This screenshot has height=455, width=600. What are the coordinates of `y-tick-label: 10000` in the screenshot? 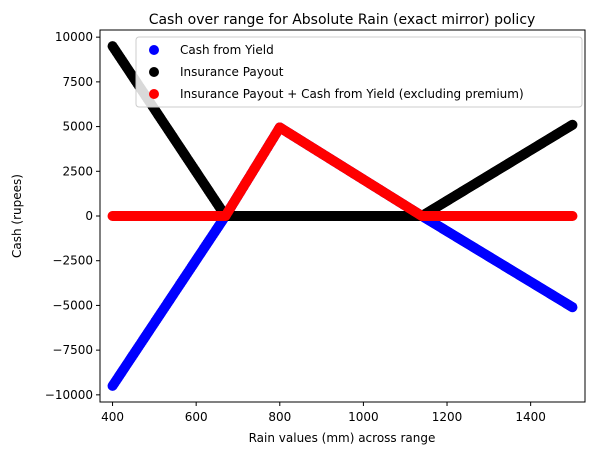 It's located at (74, 37).